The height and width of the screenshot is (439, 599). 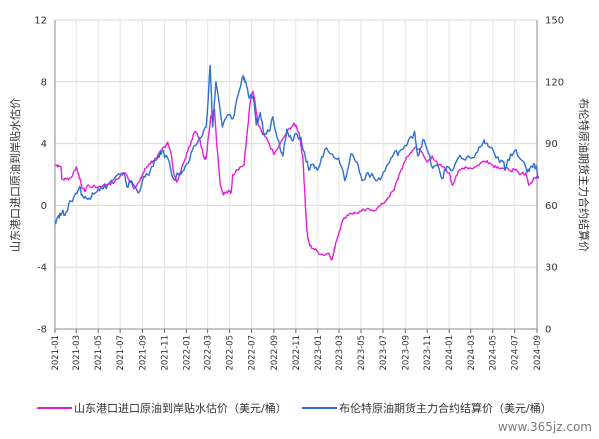 What do you see at coordinates (253, 353) in the screenshot?
I see `x-tick-label: 2022-07` at bounding box center [253, 353].